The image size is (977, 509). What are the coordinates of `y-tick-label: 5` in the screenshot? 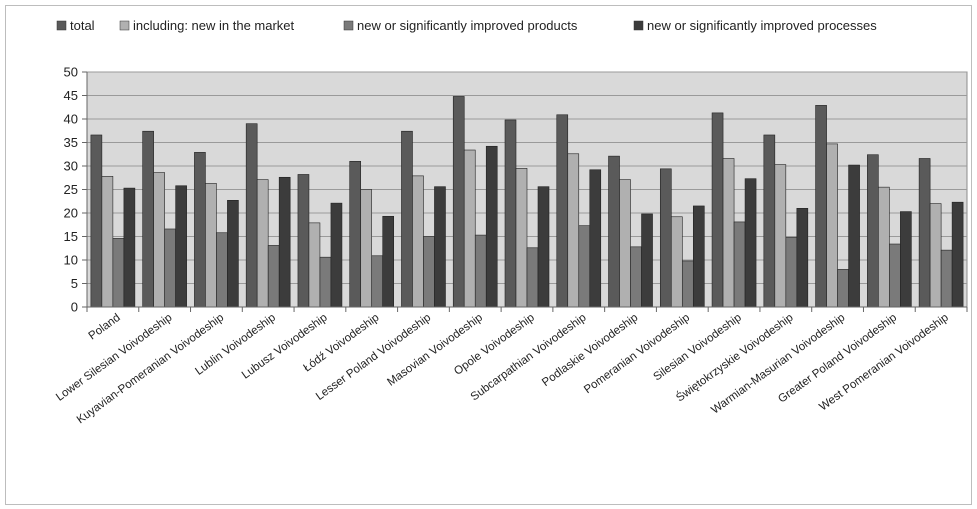 It's located at (74, 283).